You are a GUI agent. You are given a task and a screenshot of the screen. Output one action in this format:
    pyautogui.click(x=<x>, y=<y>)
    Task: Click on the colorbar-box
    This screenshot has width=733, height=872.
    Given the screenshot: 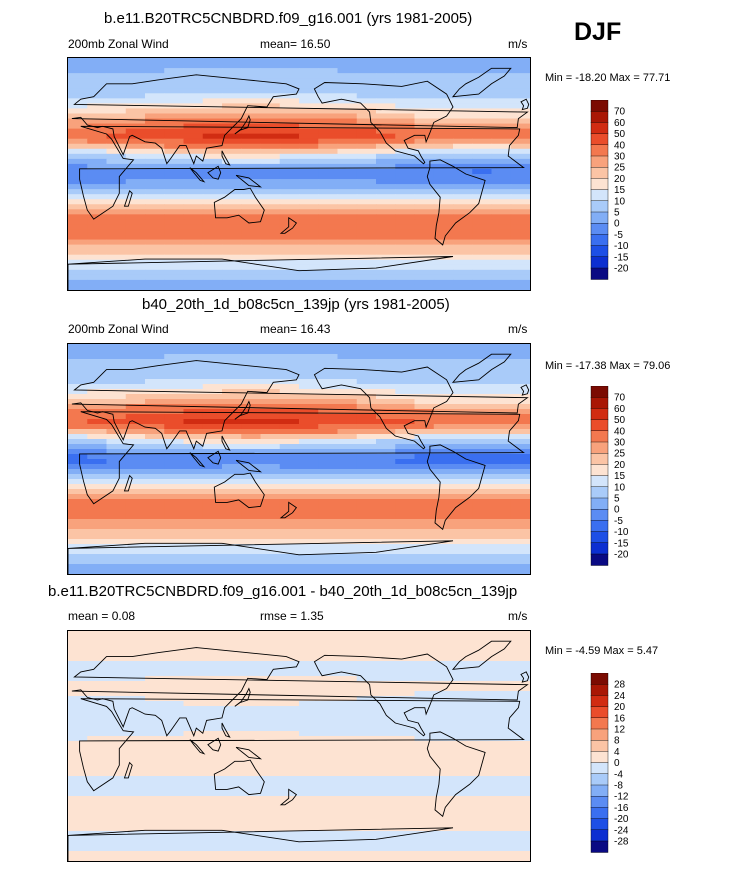 What is the action you would take?
    pyautogui.click(x=599, y=217)
    